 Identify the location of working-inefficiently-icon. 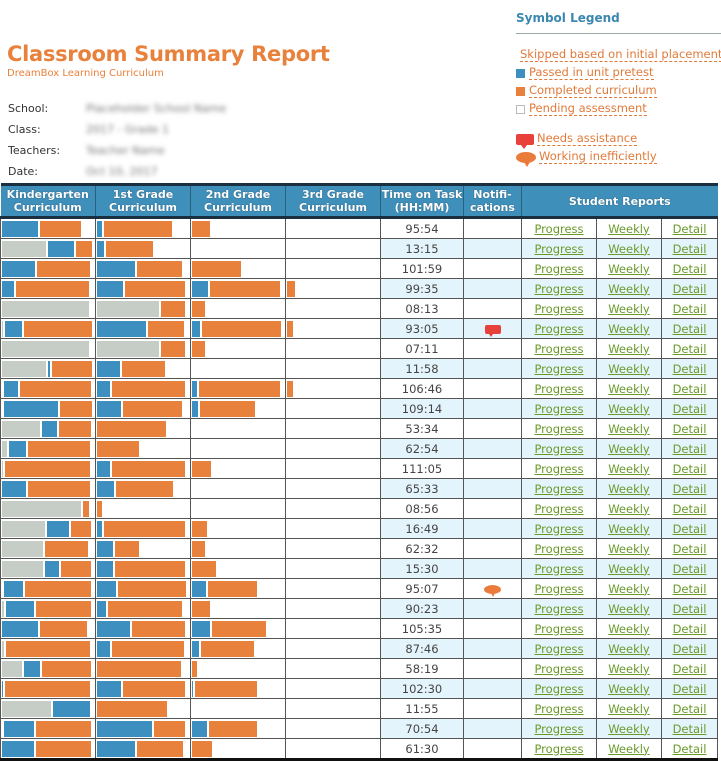
(492, 590).